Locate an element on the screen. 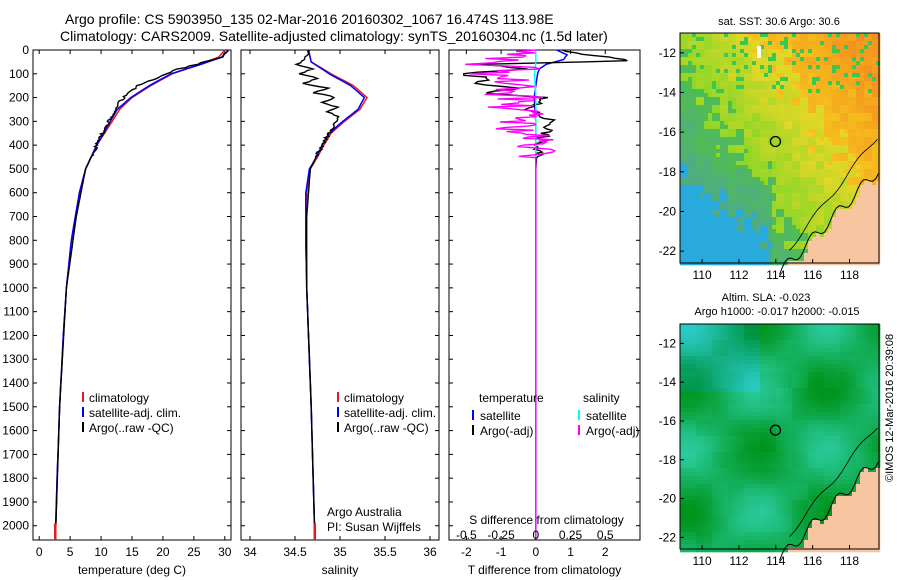 This screenshot has width=900, height=580. depth-tick-label: 500 is located at coordinates (19, 169).